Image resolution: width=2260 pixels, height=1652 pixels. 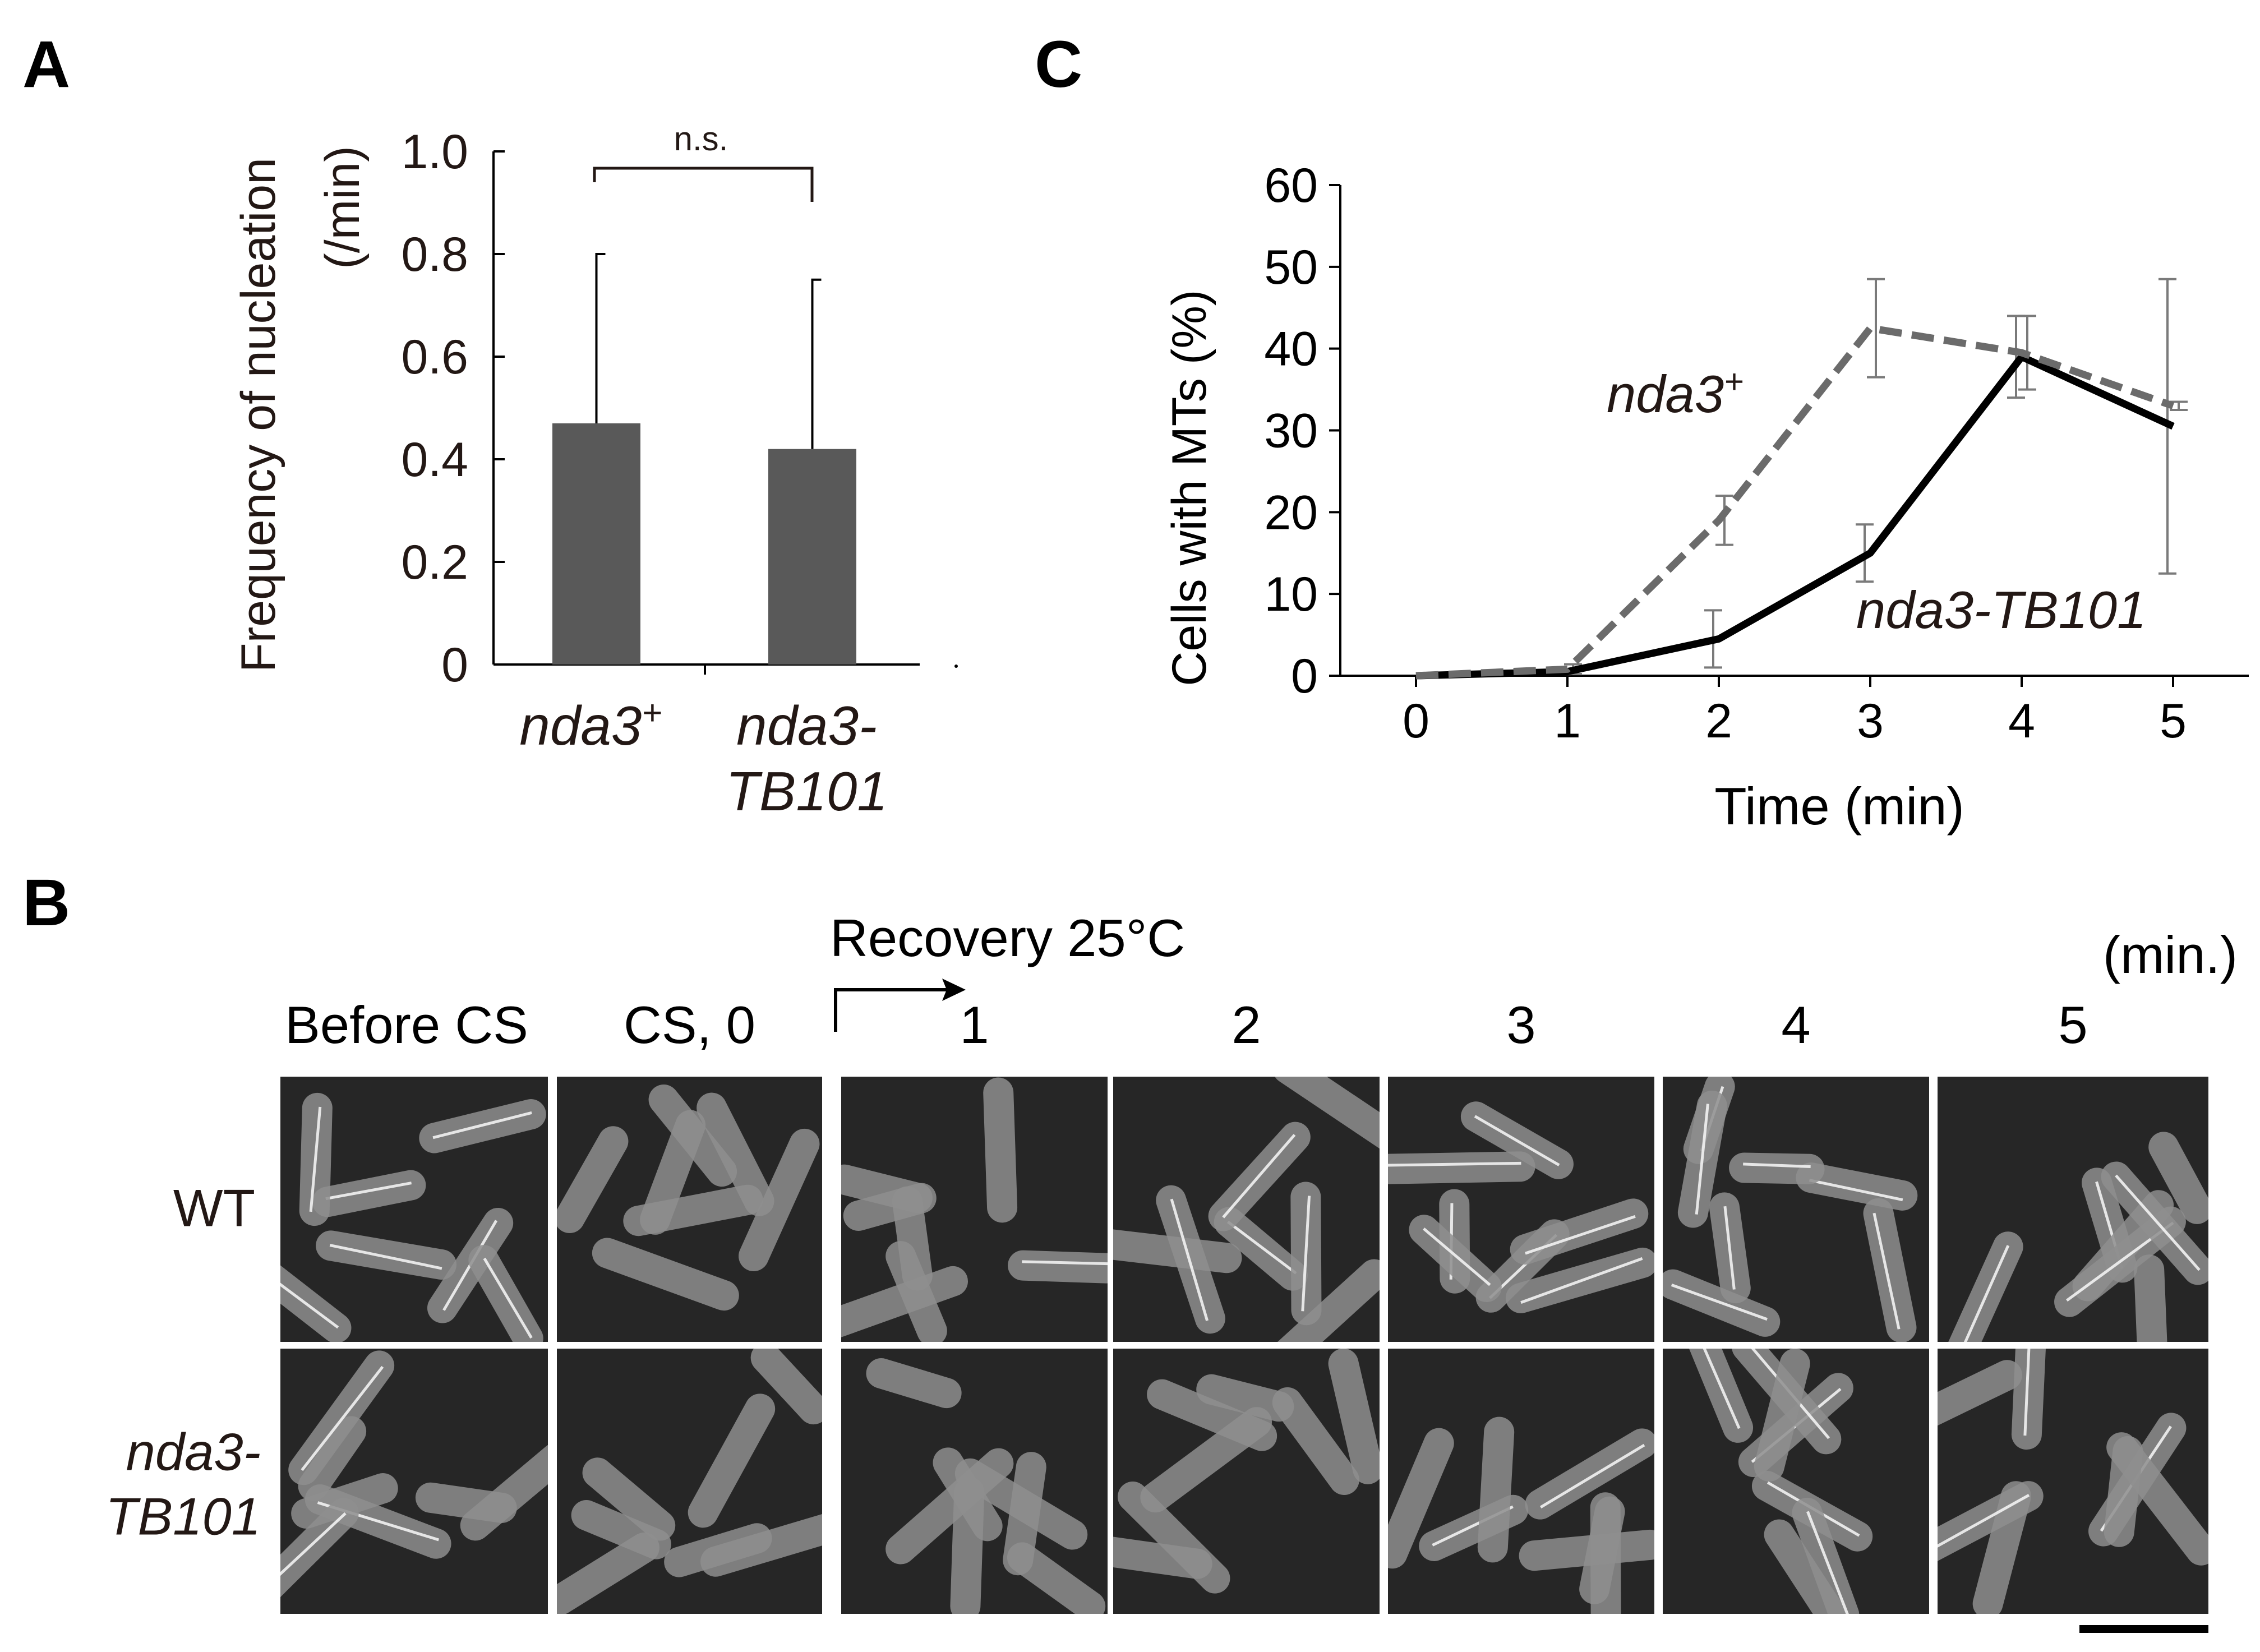 What do you see at coordinates (2001, 609) in the screenshot?
I see `legend-label-nda3-tb101: nda3-TB101` at bounding box center [2001, 609].